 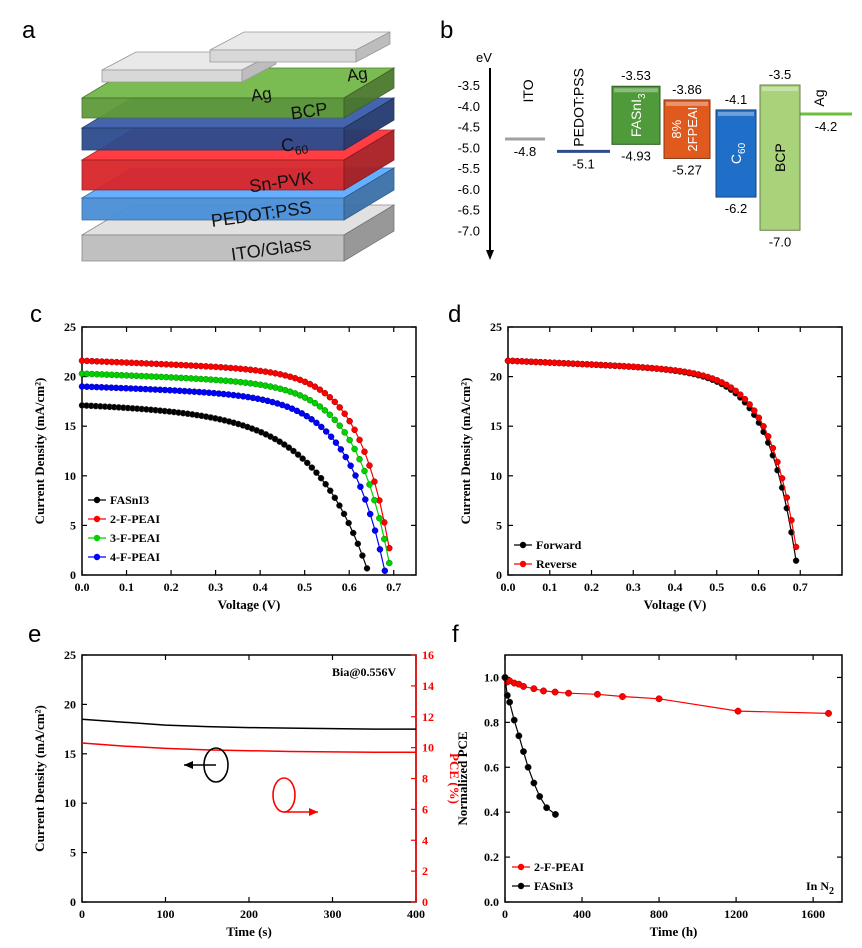 I want to click on level-name-ito: ITO, so click(x=528, y=90).